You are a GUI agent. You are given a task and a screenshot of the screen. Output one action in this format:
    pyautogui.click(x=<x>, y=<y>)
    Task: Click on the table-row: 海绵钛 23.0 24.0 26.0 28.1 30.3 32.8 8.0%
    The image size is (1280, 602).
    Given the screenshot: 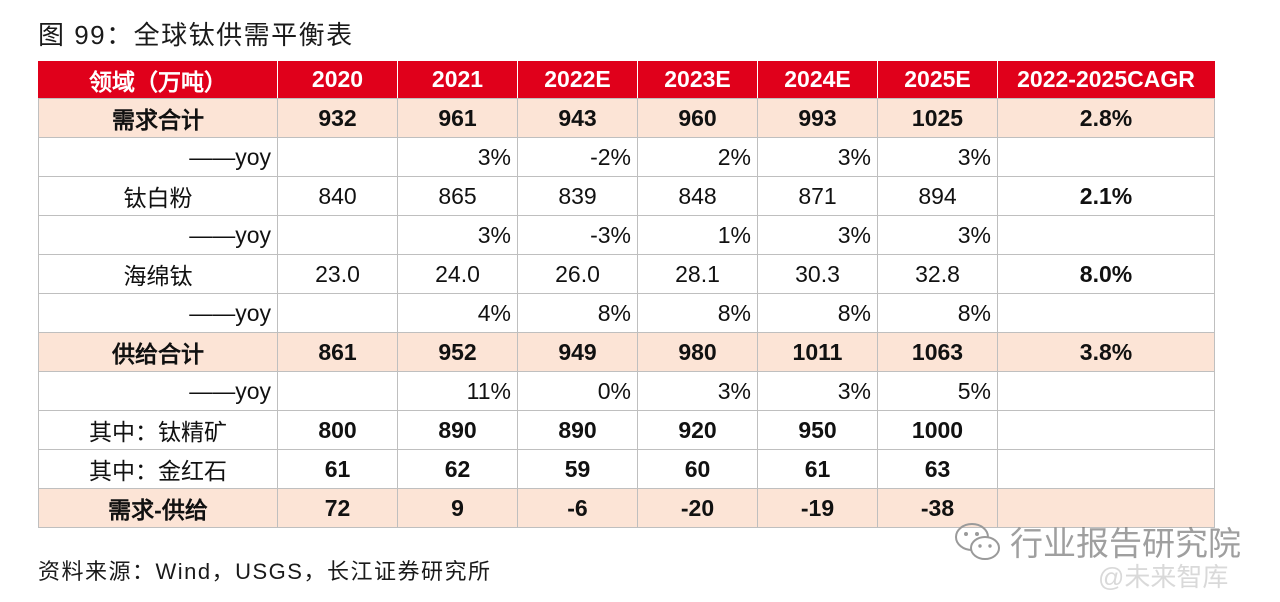 What is the action you would take?
    pyautogui.click(x=626, y=274)
    